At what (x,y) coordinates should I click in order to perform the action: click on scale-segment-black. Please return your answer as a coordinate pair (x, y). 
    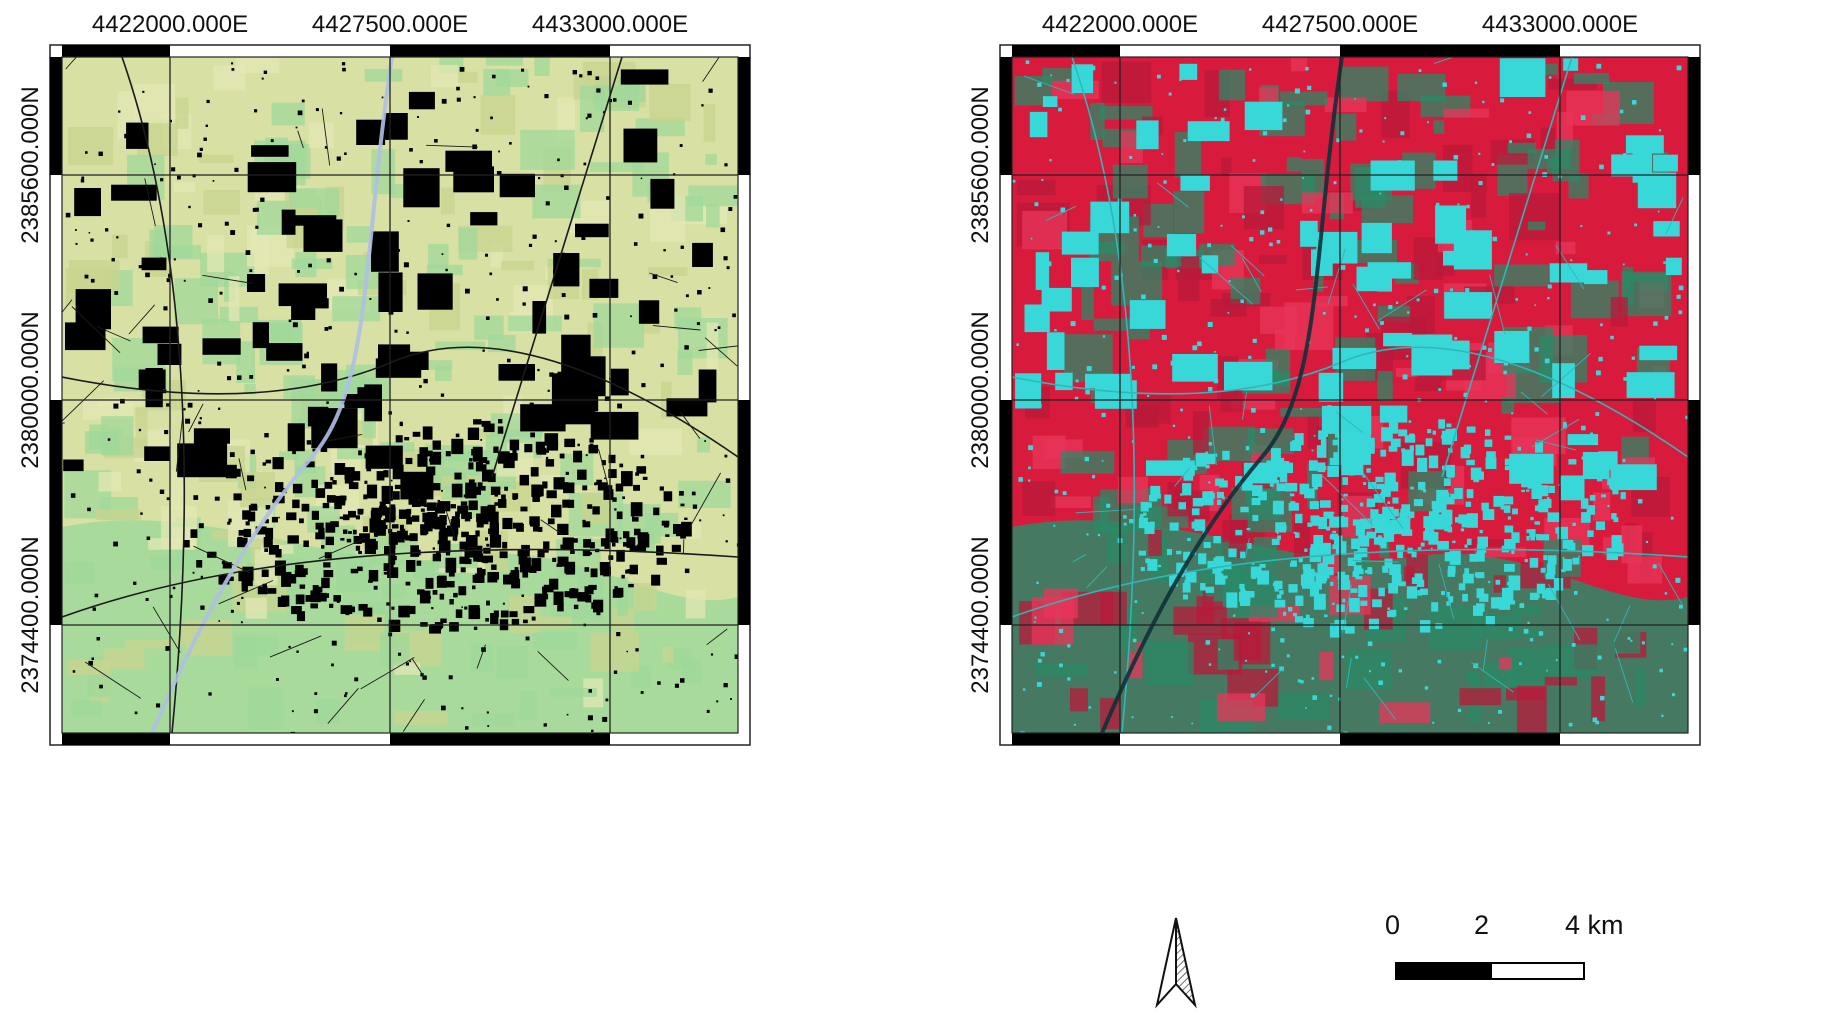
    Looking at the image, I should click on (1442, 971).